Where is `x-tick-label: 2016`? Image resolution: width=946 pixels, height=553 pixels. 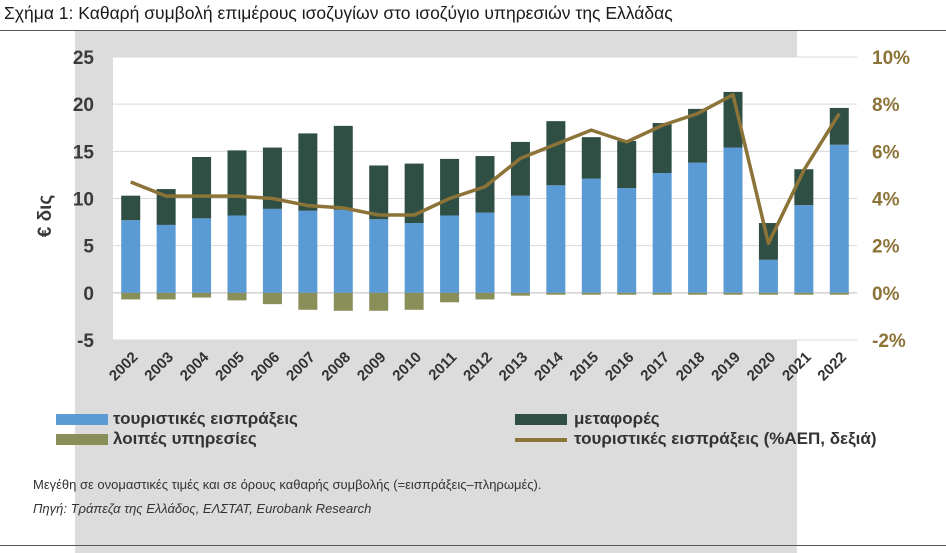 x-tick-label: 2016 is located at coordinates (620, 367).